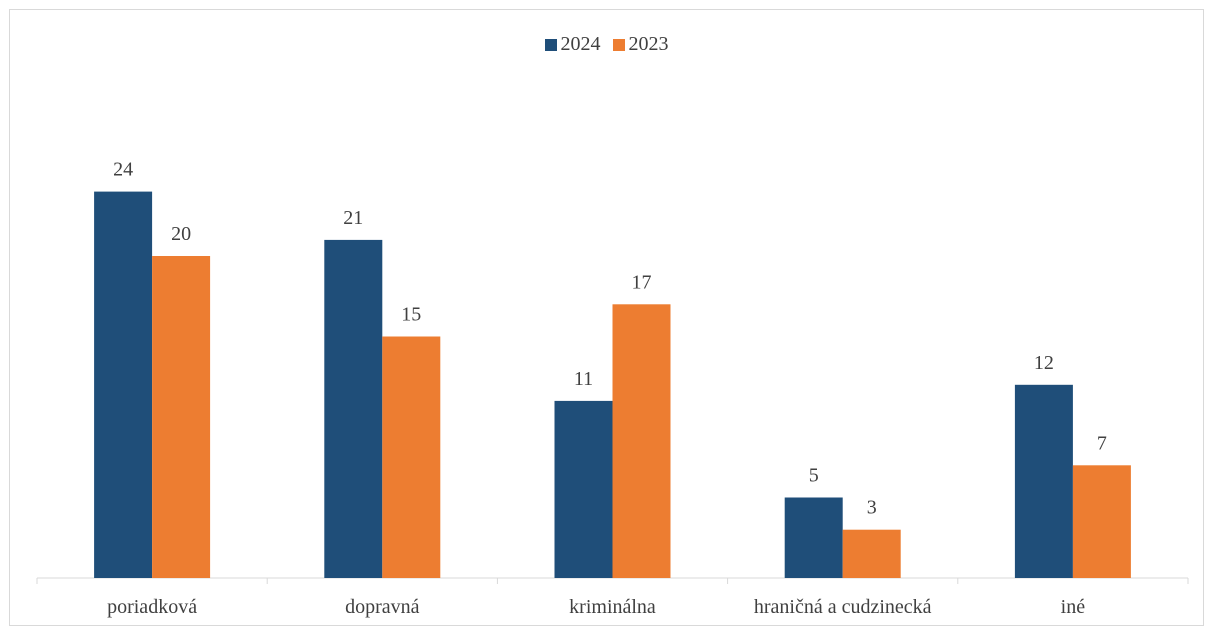 The height and width of the screenshot is (635, 1213). What do you see at coordinates (550, 44) in the screenshot?
I see `legend-swatch-2024` at bounding box center [550, 44].